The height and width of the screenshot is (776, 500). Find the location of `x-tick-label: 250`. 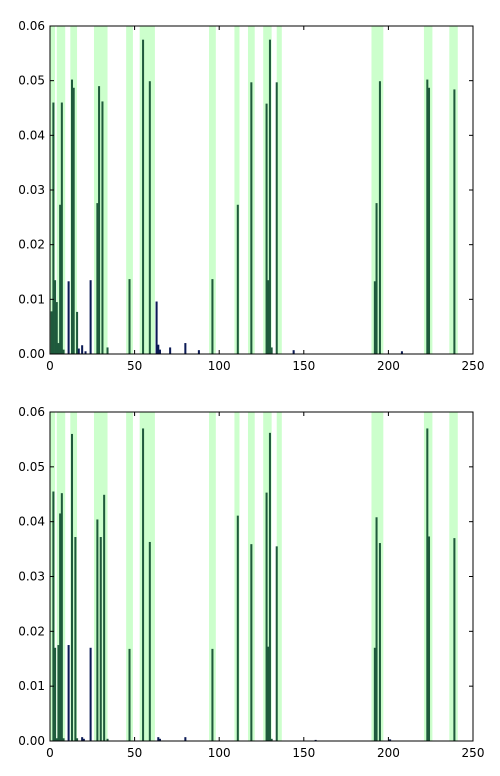

x-tick-label: 250 is located at coordinates (473, 366).